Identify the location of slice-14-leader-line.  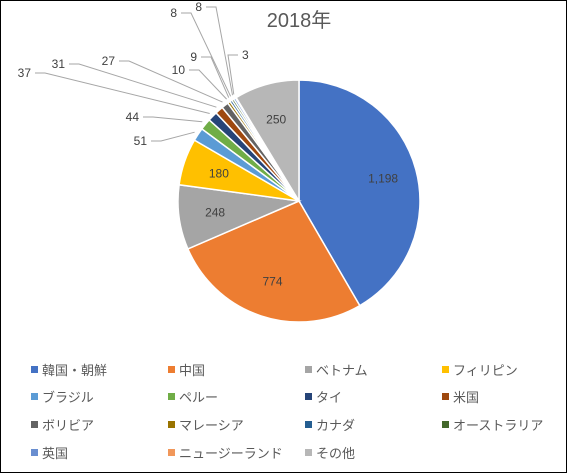
(232, 74).